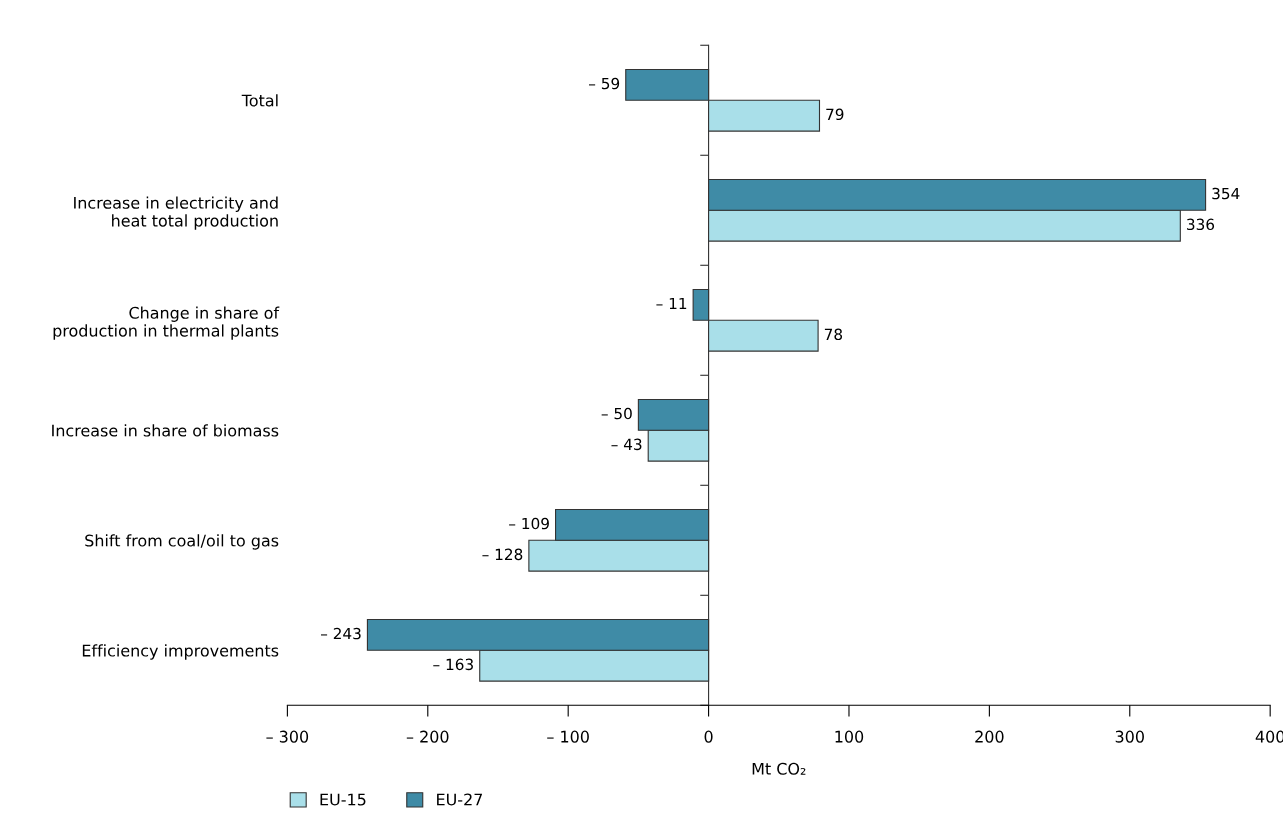 The image size is (1283, 823). Describe the element at coordinates (1226, 193) in the screenshot. I see `data-label: 354` at that location.